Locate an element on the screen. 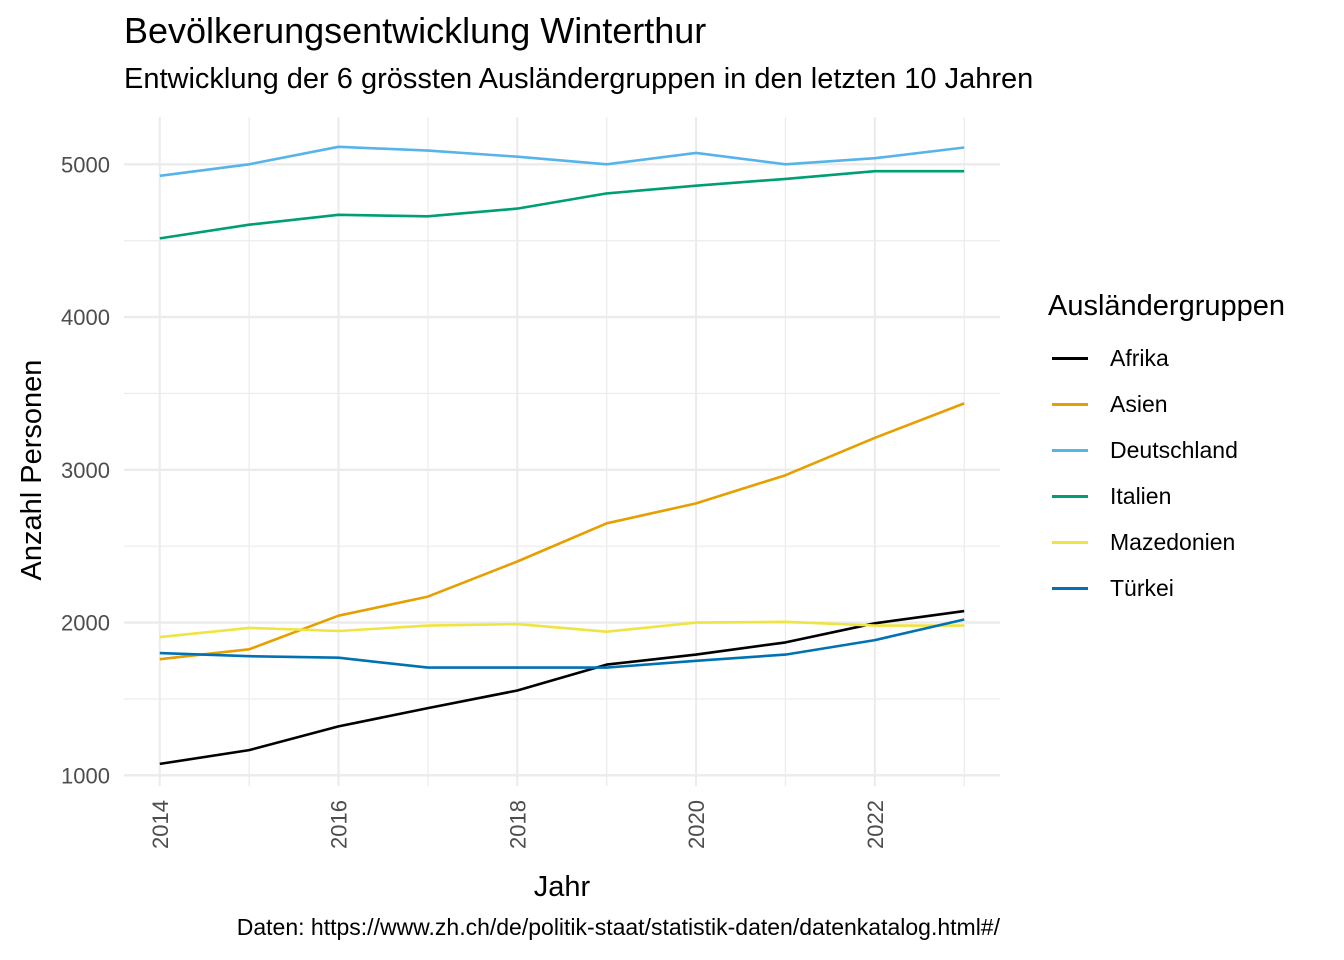 The image size is (1344, 960). legend-item: Türkei is located at coordinates (1166, 588).